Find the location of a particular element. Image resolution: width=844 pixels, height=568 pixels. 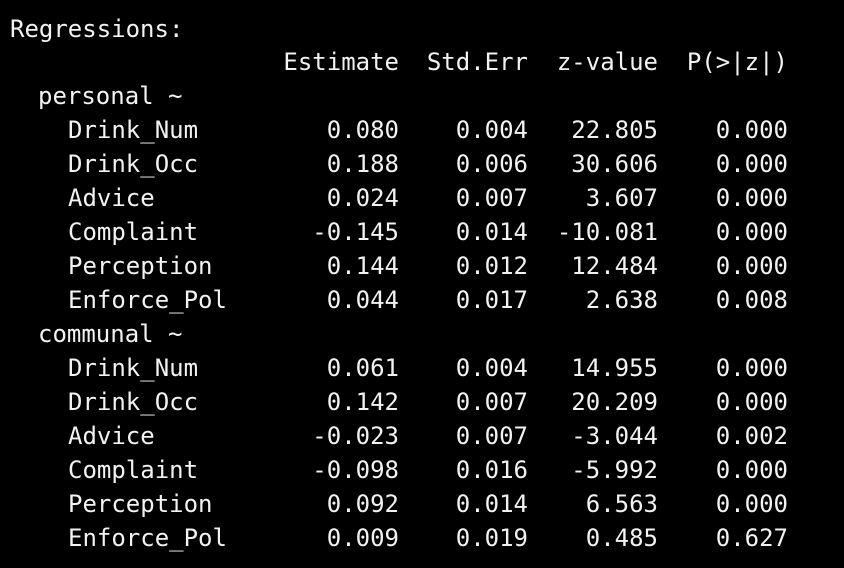

table-cell-z-value: -3.044 is located at coordinates (614, 436).